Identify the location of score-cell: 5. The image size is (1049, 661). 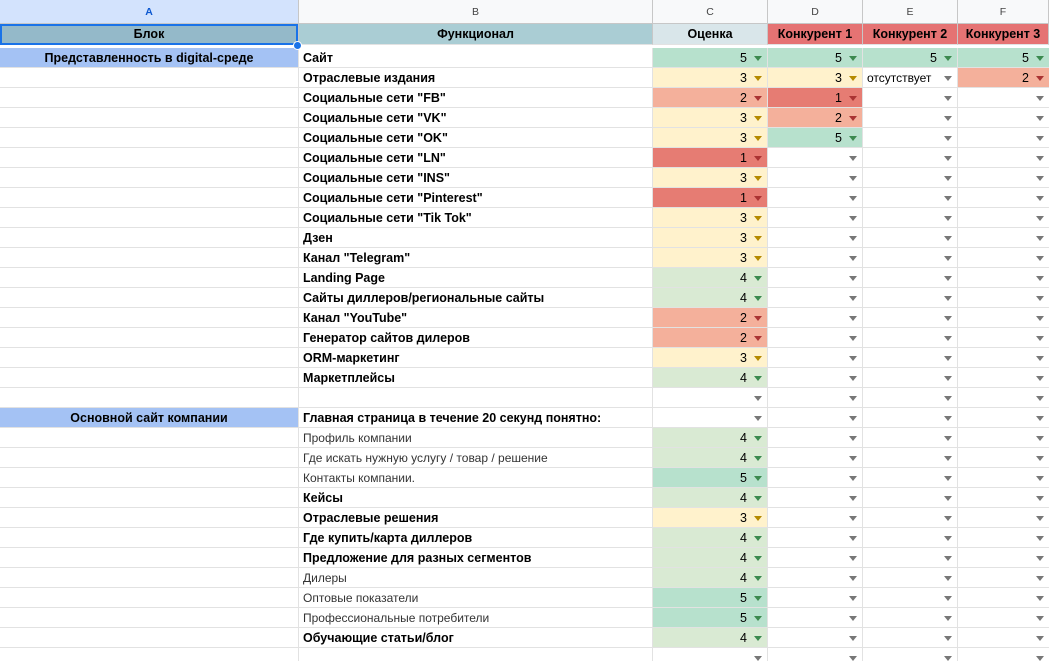
(710, 618).